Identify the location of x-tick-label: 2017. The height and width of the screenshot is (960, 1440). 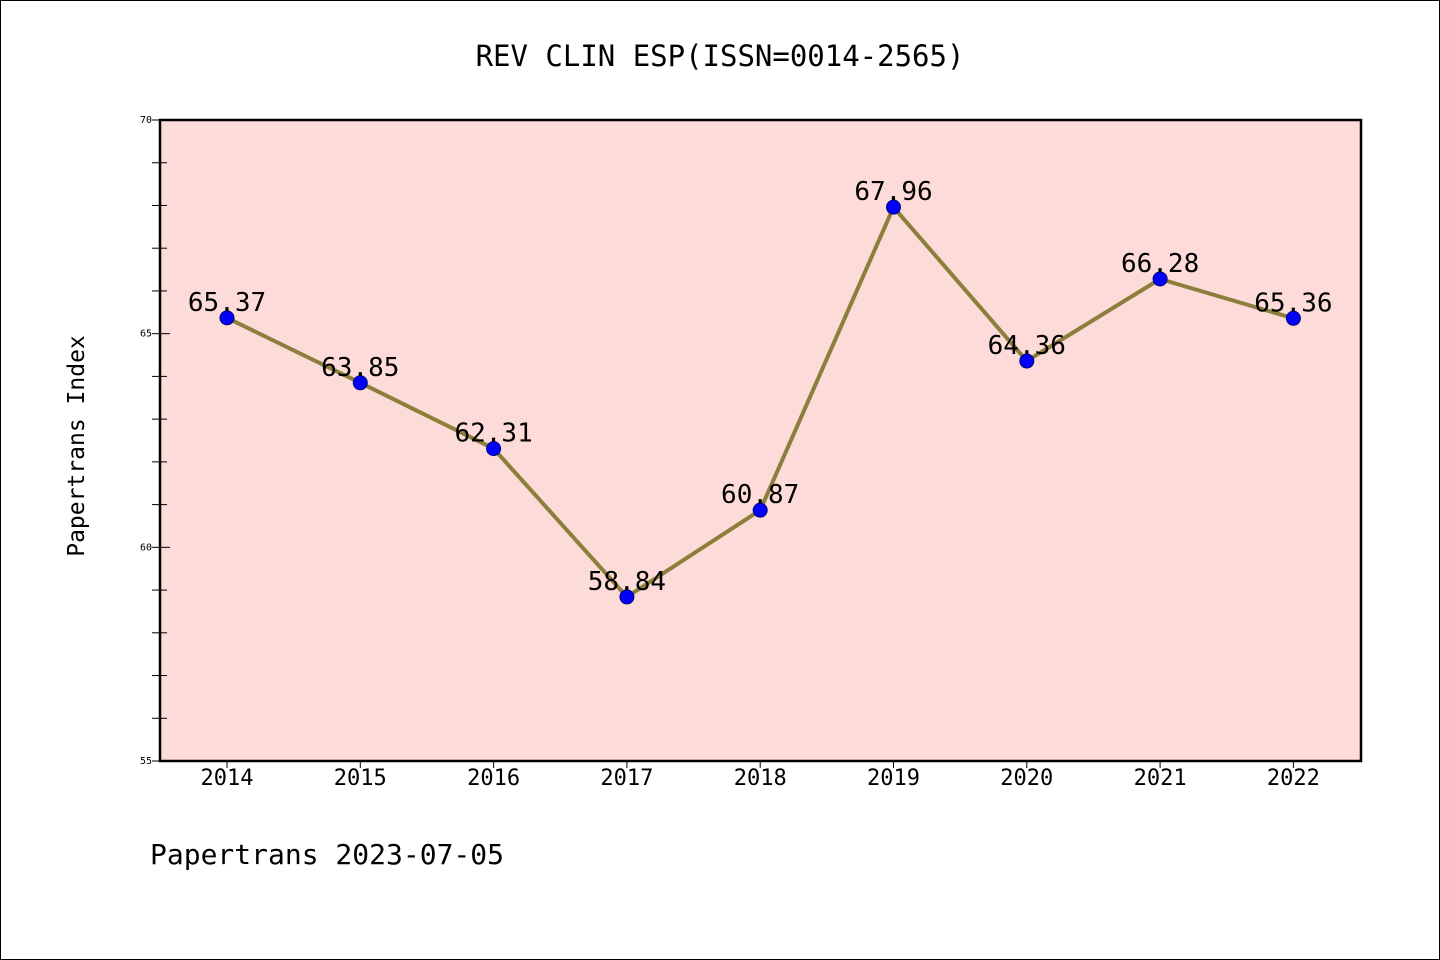
(626, 778).